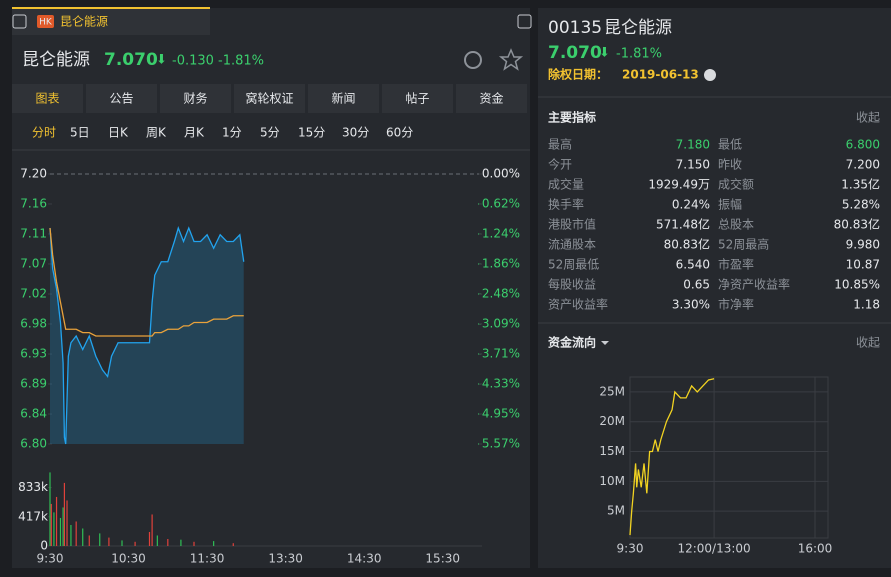 This screenshot has width=891, height=577. Describe the element at coordinates (679, 185) in the screenshot. I see `indicator-value: 1929.49万` at that location.